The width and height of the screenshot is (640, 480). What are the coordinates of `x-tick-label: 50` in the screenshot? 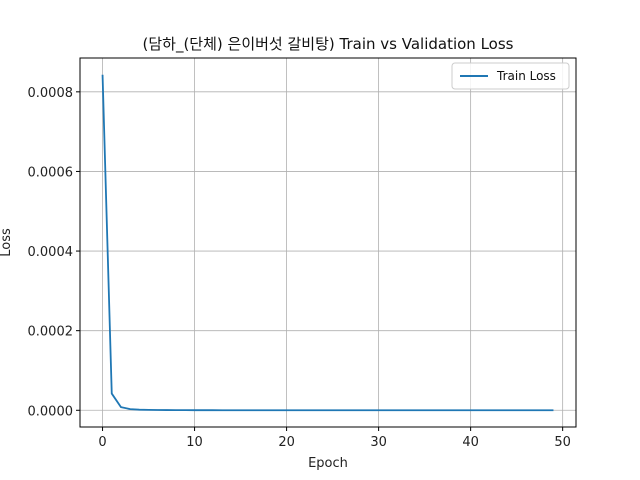 It's located at (562, 442).